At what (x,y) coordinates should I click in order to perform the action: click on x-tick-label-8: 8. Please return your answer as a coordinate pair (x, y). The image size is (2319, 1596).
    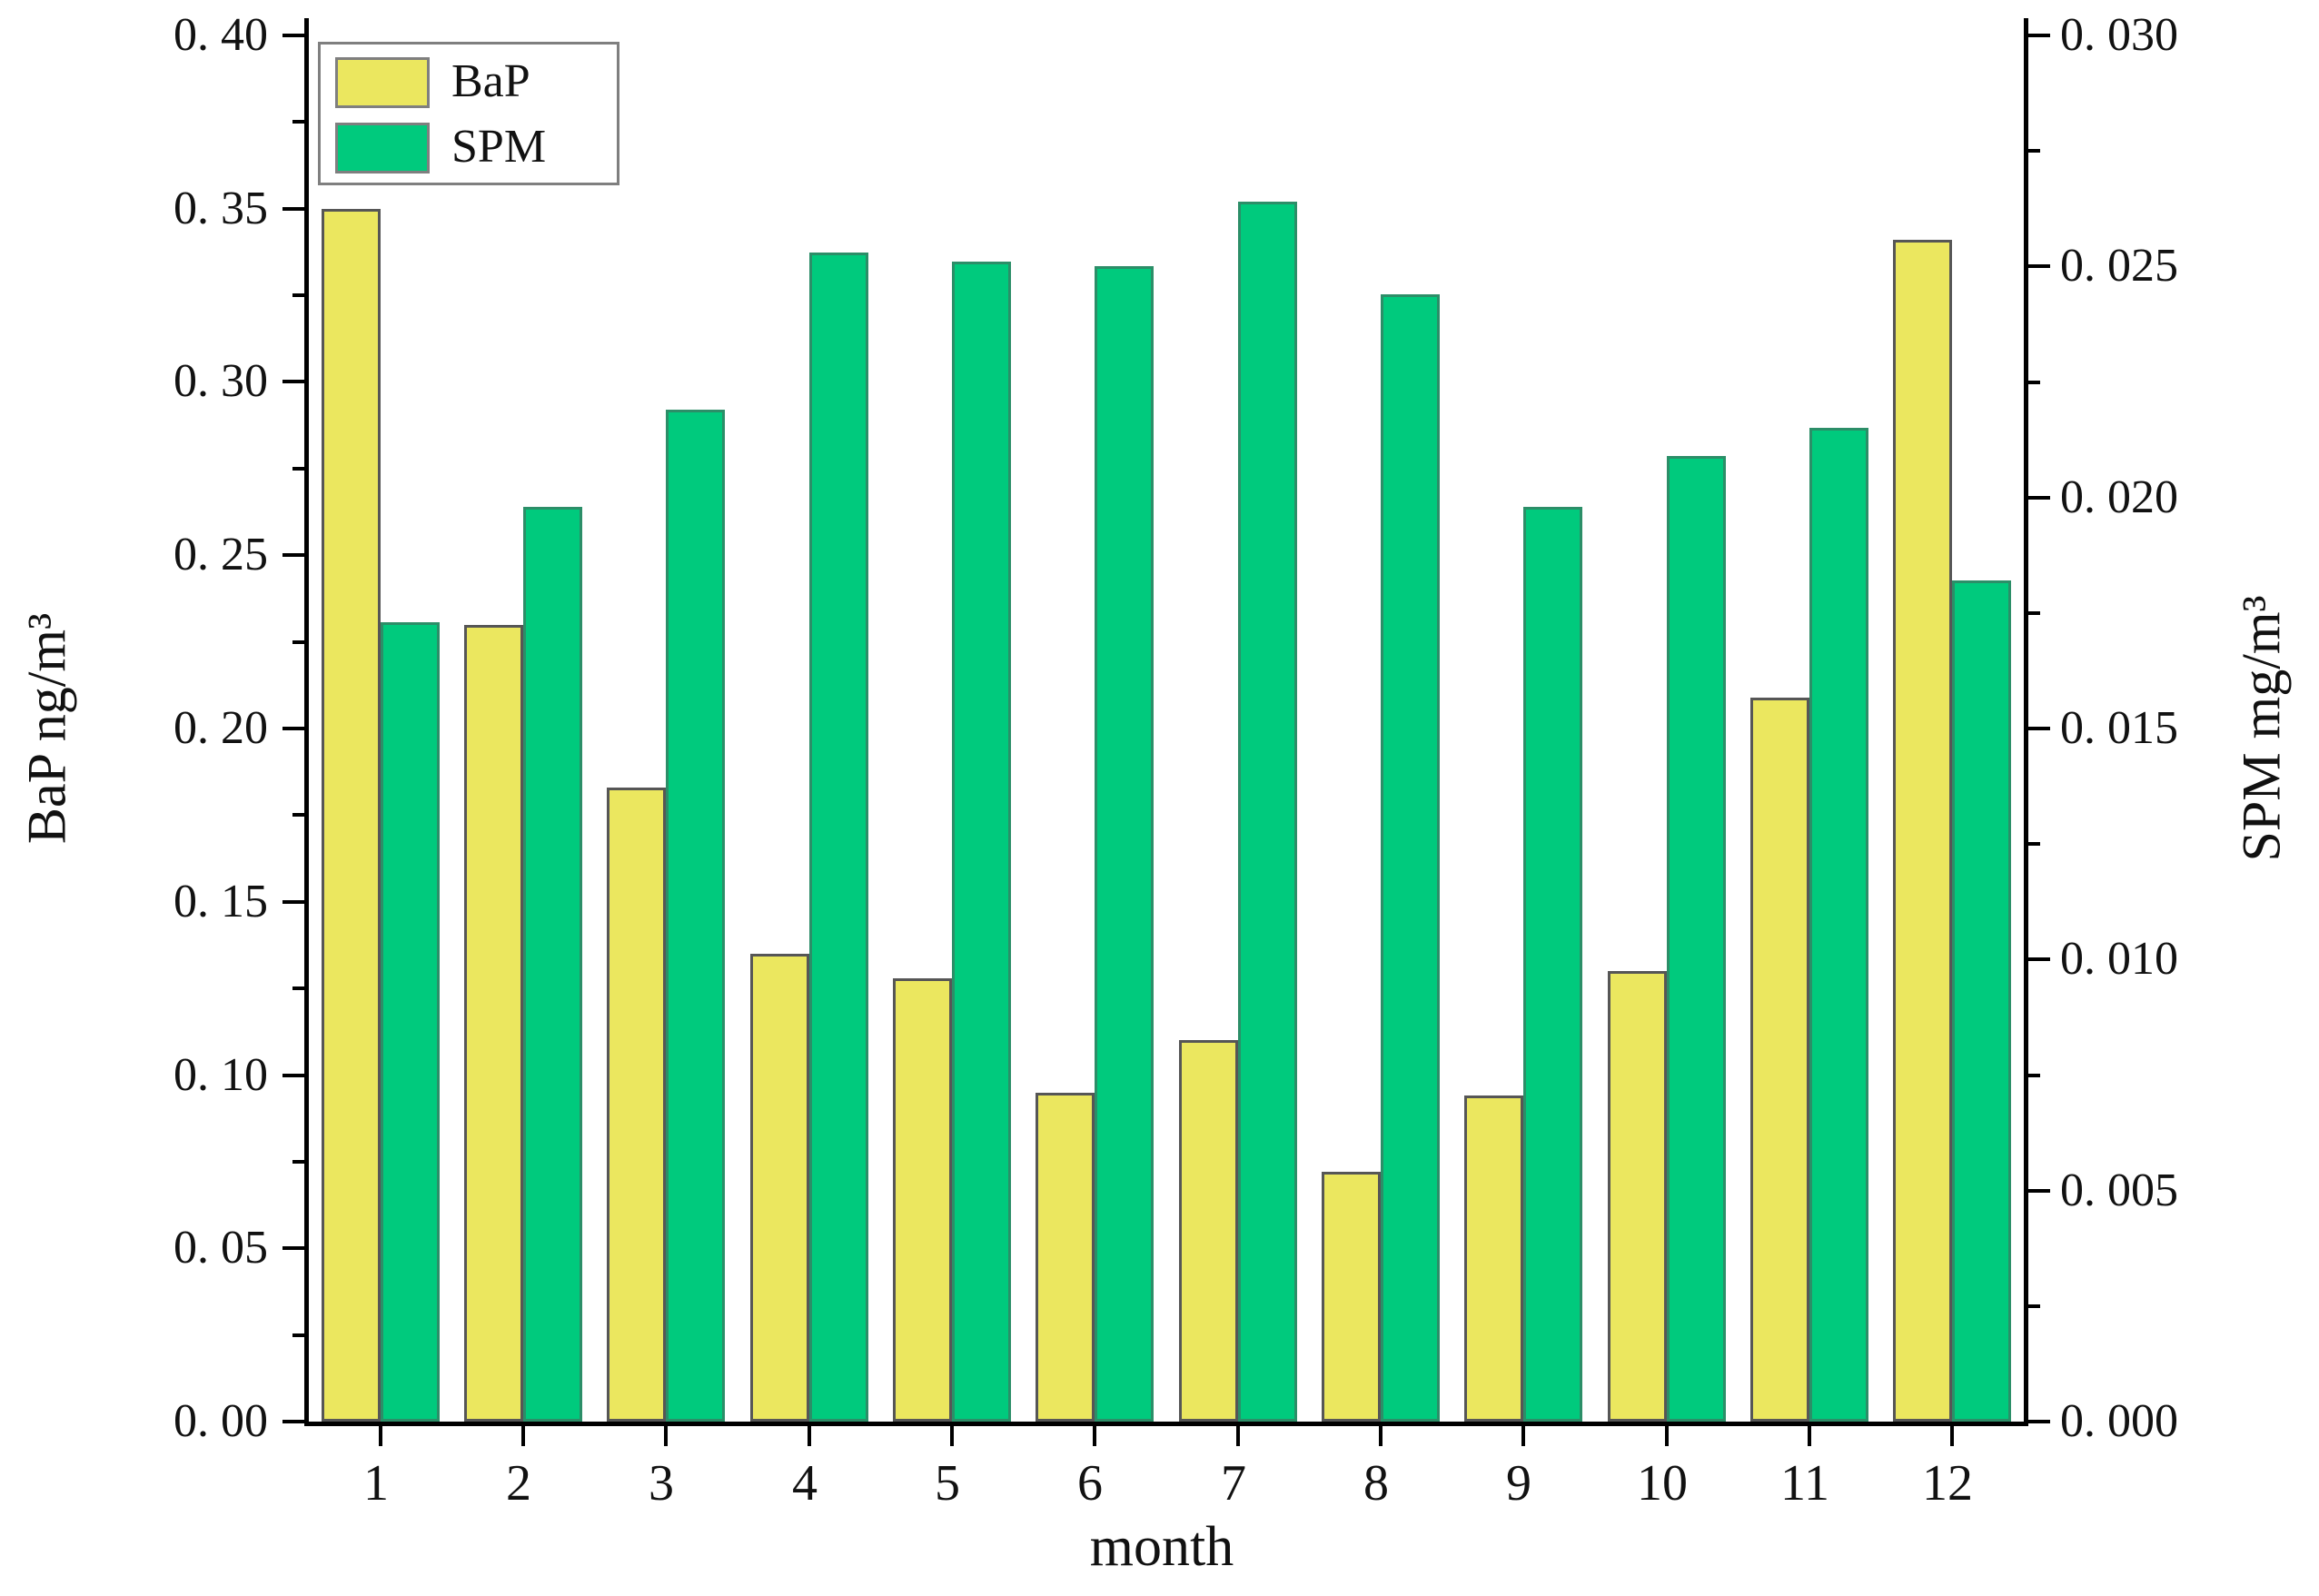
    Looking at the image, I should click on (1376, 1483).